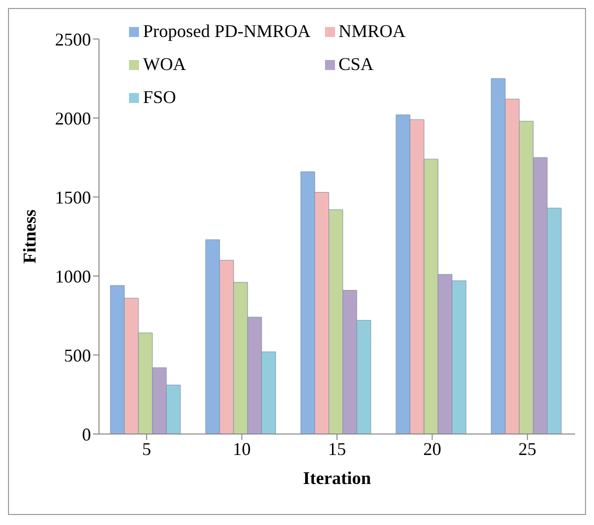  What do you see at coordinates (164, 64) in the screenshot?
I see `legend-label: WOA` at bounding box center [164, 64].